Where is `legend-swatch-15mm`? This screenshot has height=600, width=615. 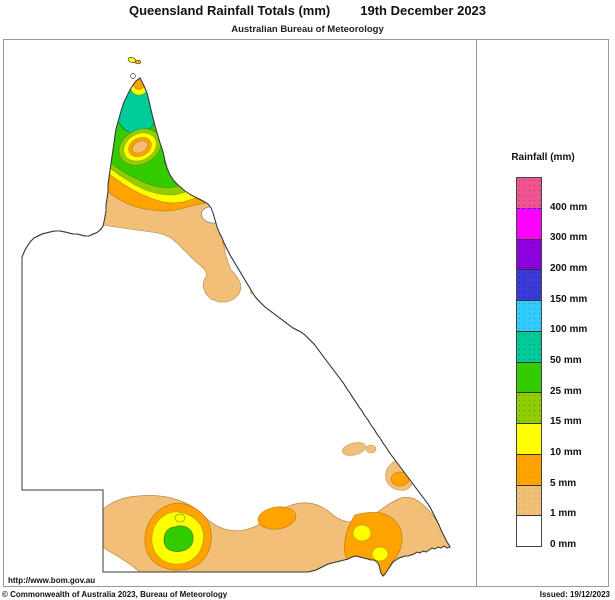
legend-swatch-15mm is located at coordinates (529, 407).